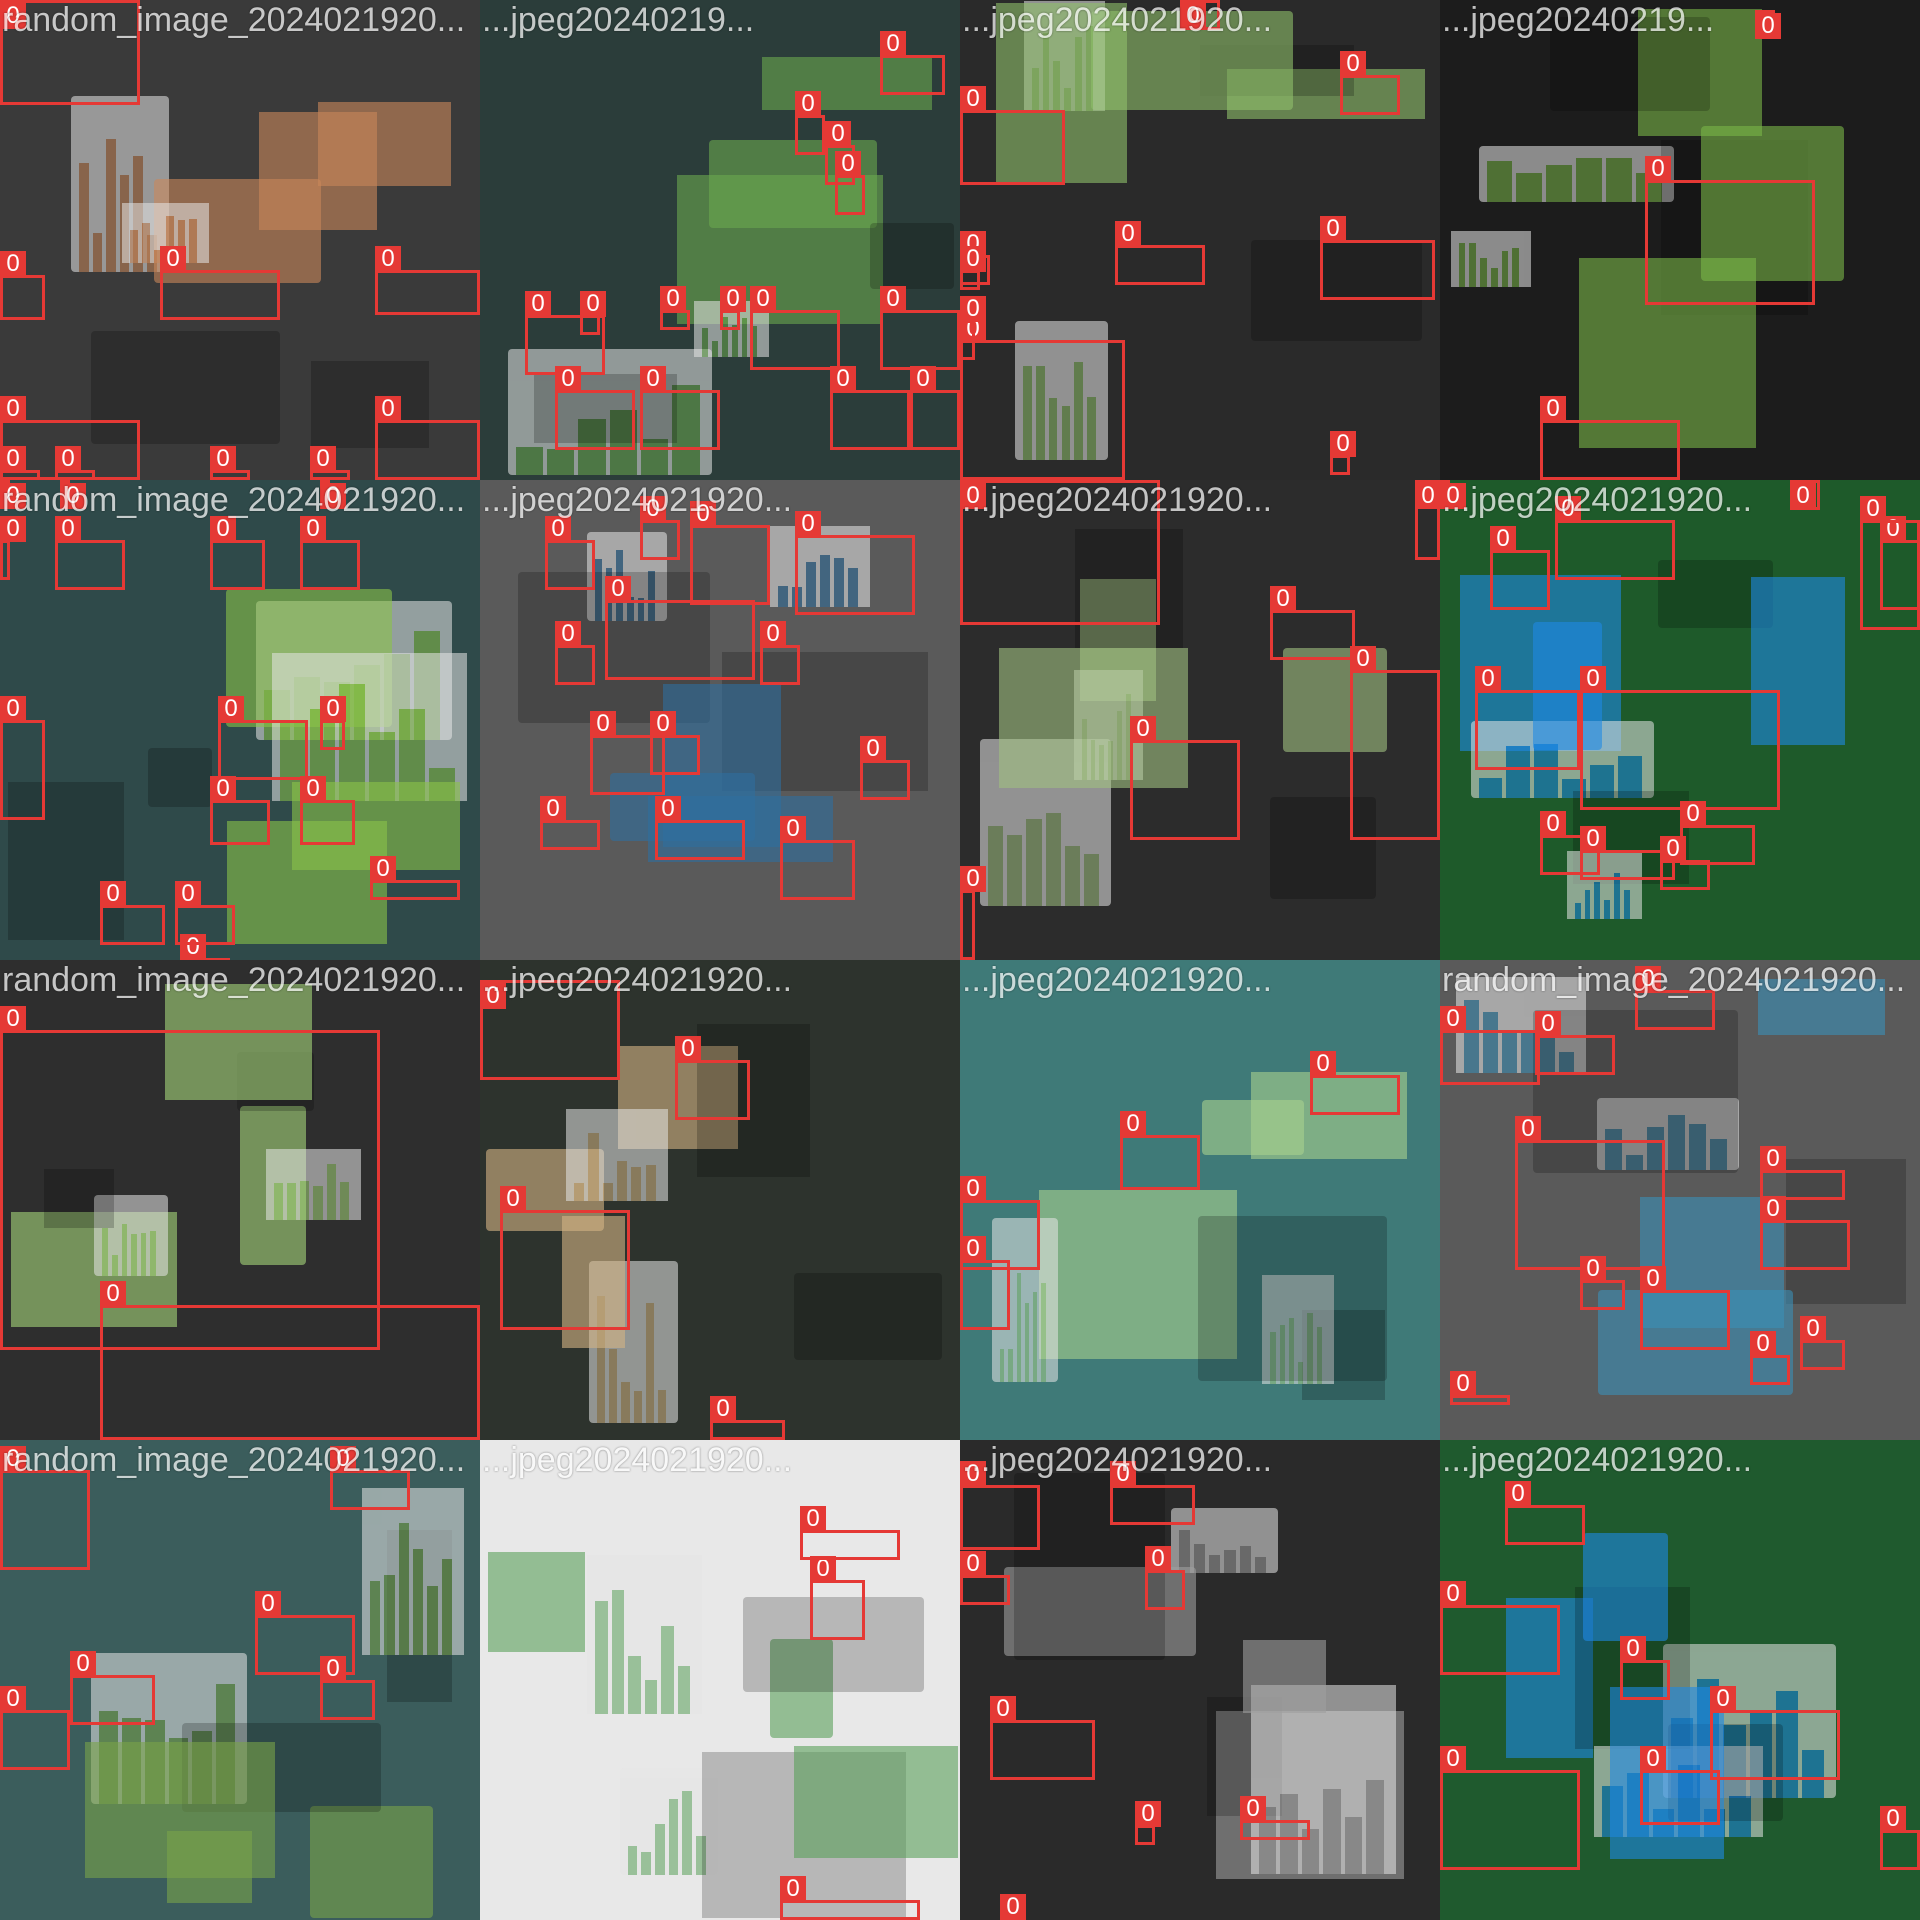 The image size is (1920, 1920). I want to click on mosaic-tile: ...jpeg2024021920... 0 0 0 0 0 0 0 0 0 0 0 0, so click(1680, 720).